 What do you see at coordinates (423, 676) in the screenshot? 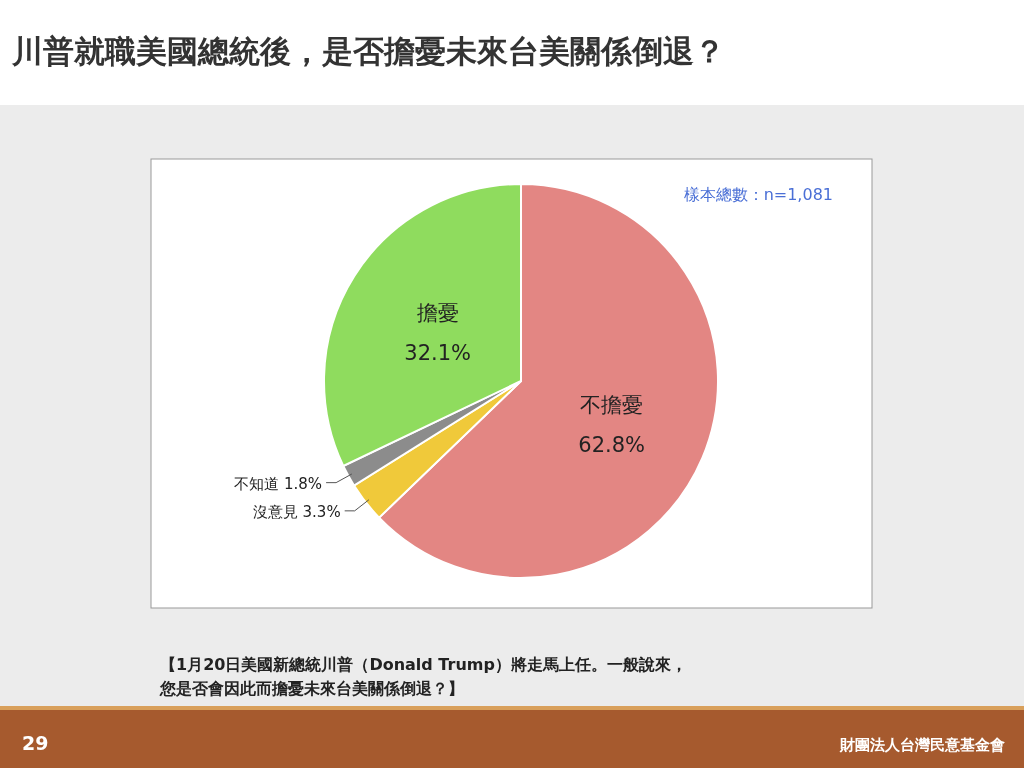
I see `text: 【1月20日美國新總統川普（Donald Trump）將走馬上任。一般說來，您是否會因此而擔憂未來台美關係倒退？】` at bounding box center [423, 676].